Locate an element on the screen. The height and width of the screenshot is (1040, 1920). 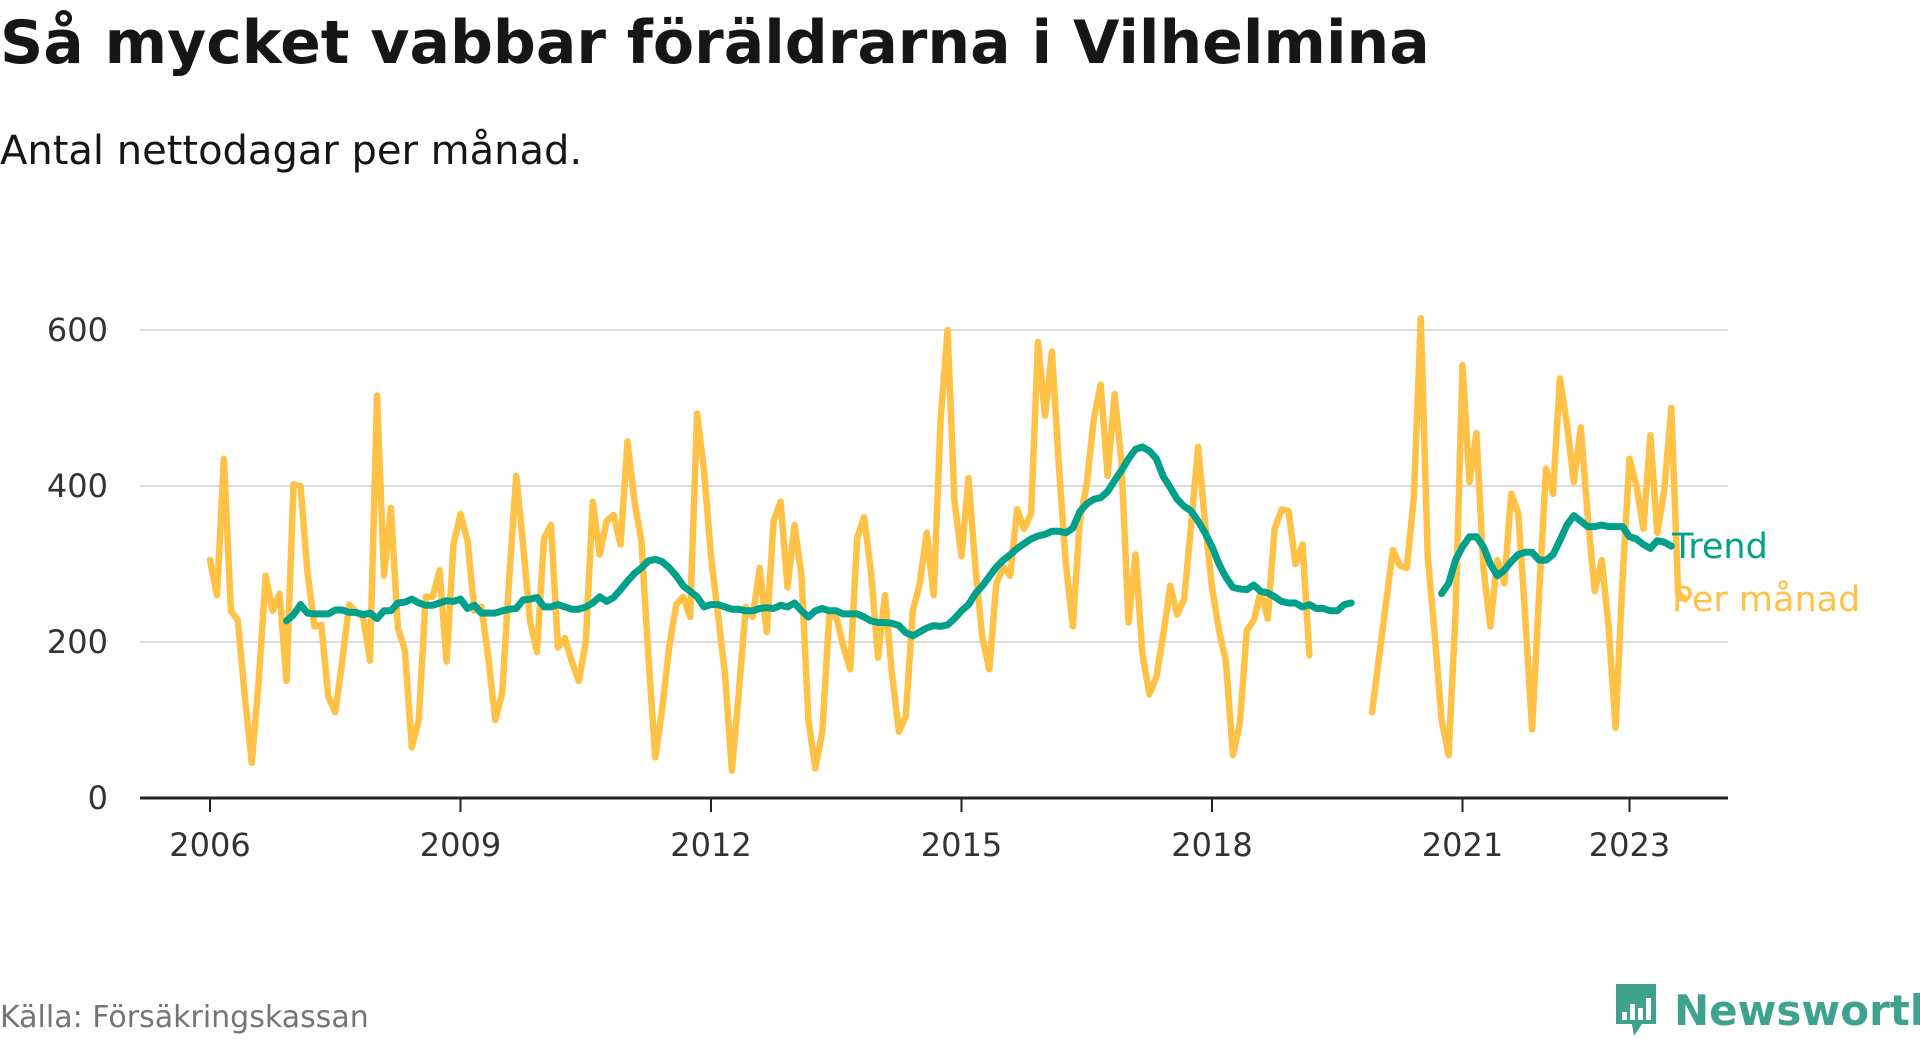
x-tick-label: 2006 is located at coordinates (209, 845).